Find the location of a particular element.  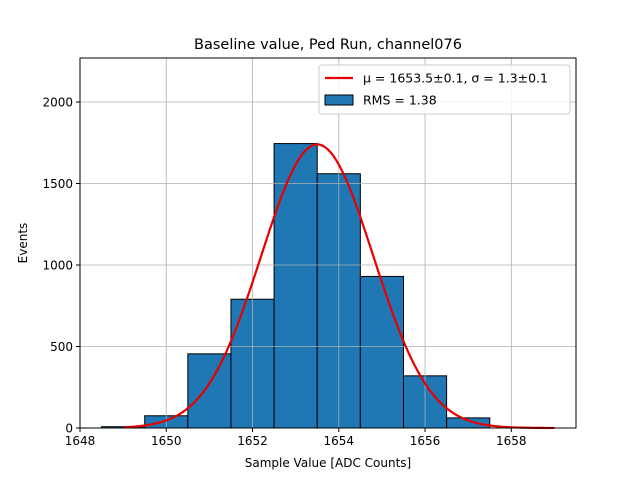

x-tick-label: 1654 is located at coordinates (339, 441).